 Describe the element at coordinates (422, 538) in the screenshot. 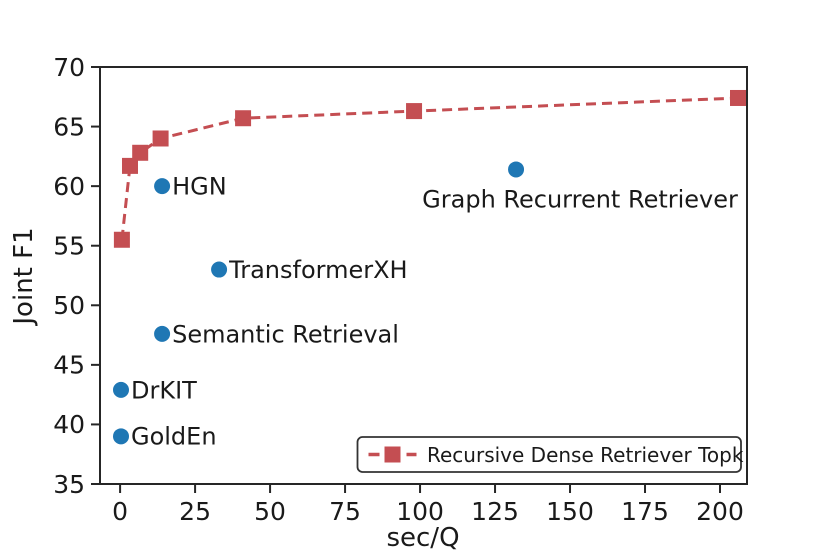

I see `x-axis-label: sec/Q` at that location.